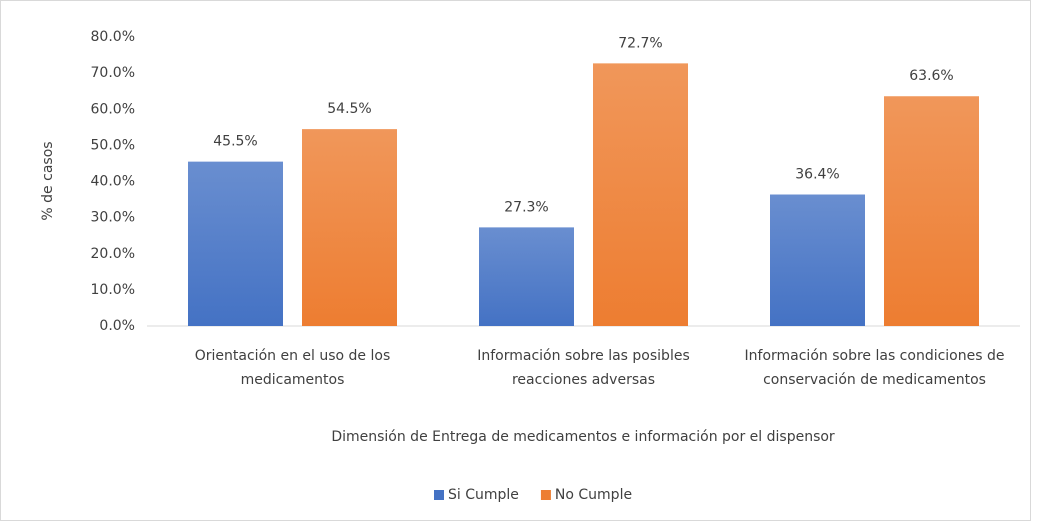 This screenshot has height=527, width=1039. Describe the element at coordinates (113, 73) in the screenshot. I see `y-tick-label: 70.0%` at that location.